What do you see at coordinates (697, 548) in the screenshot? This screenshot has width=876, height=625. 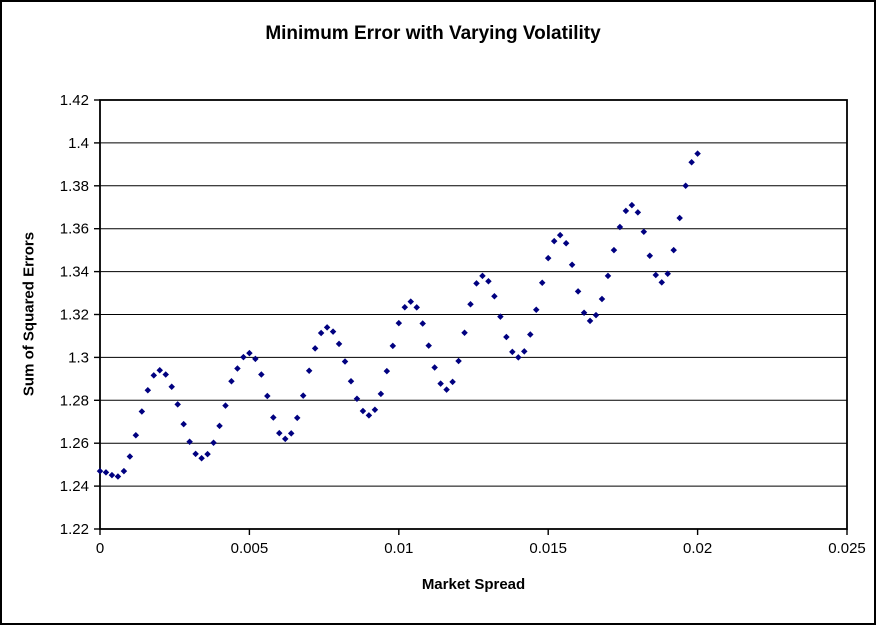 I see `x-tick-label: 0.02` at bounding box center [697, 548].